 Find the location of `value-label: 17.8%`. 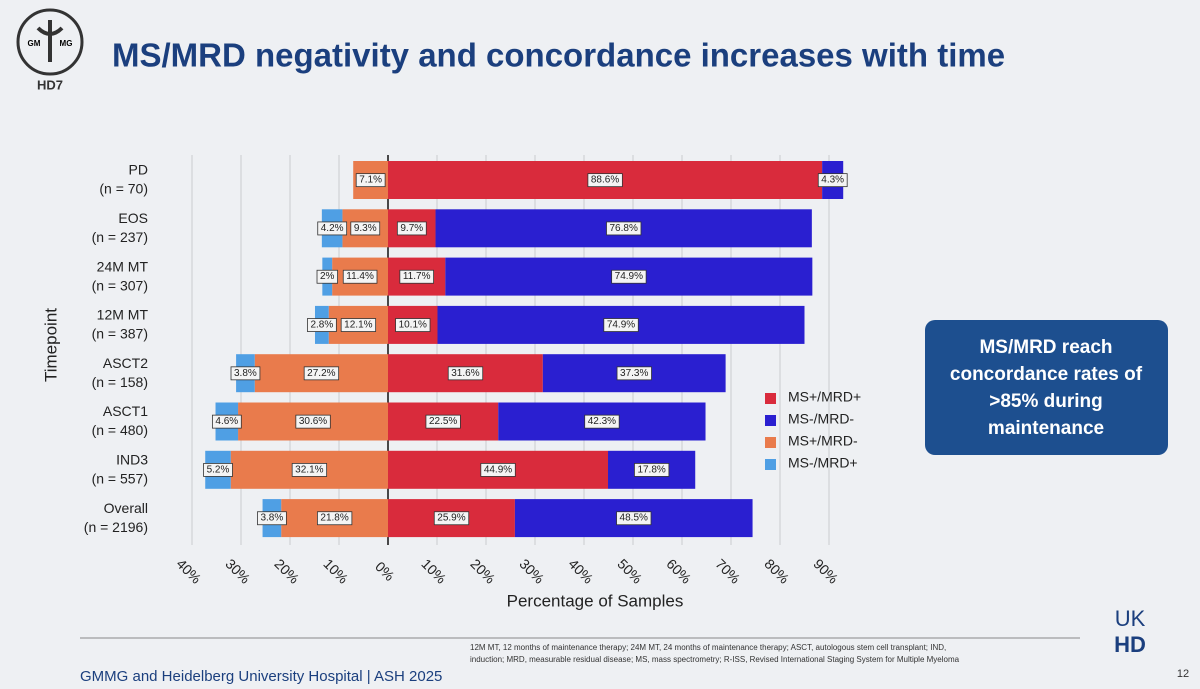

value-label: 17.8% is located at coordinates (651, 469).